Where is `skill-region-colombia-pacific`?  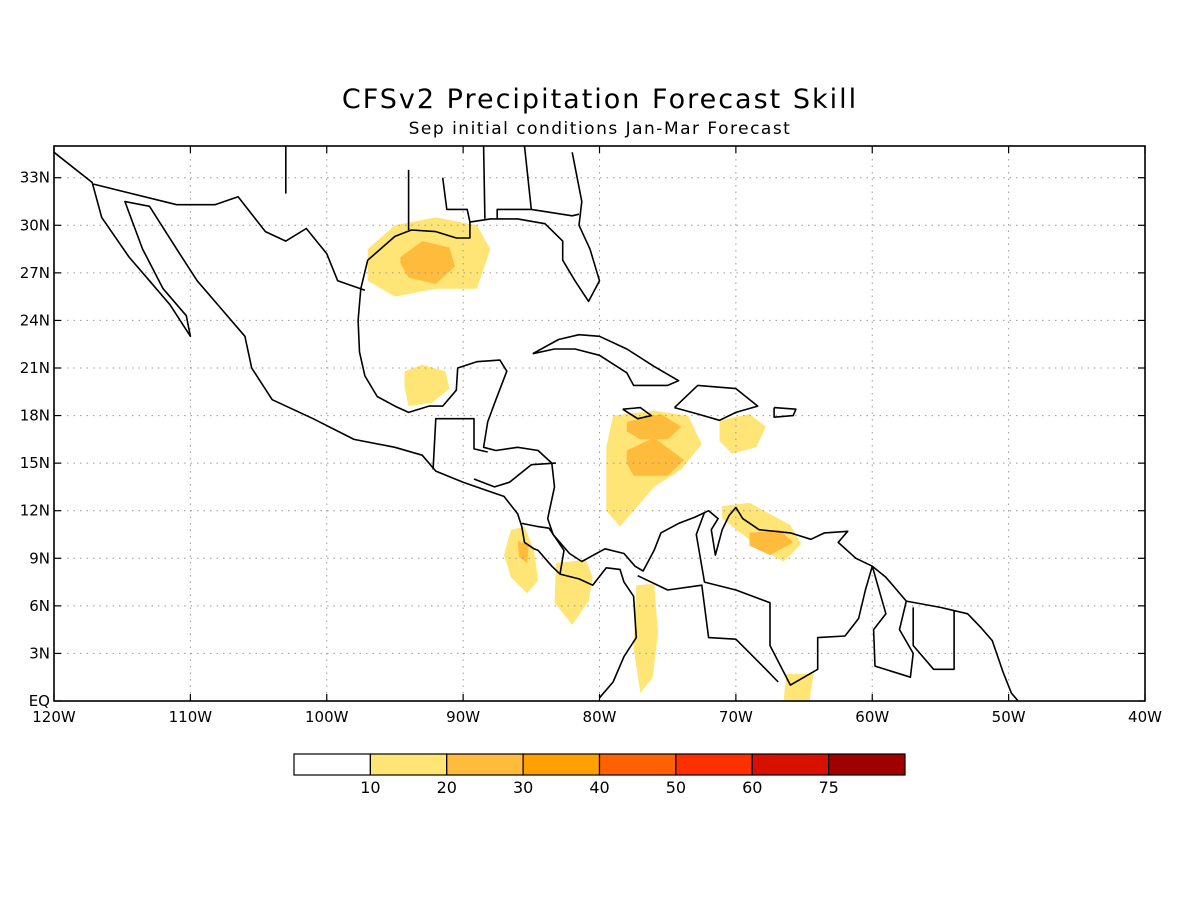
skill-region-colombia-pacific is located at coordinates (646, 638).